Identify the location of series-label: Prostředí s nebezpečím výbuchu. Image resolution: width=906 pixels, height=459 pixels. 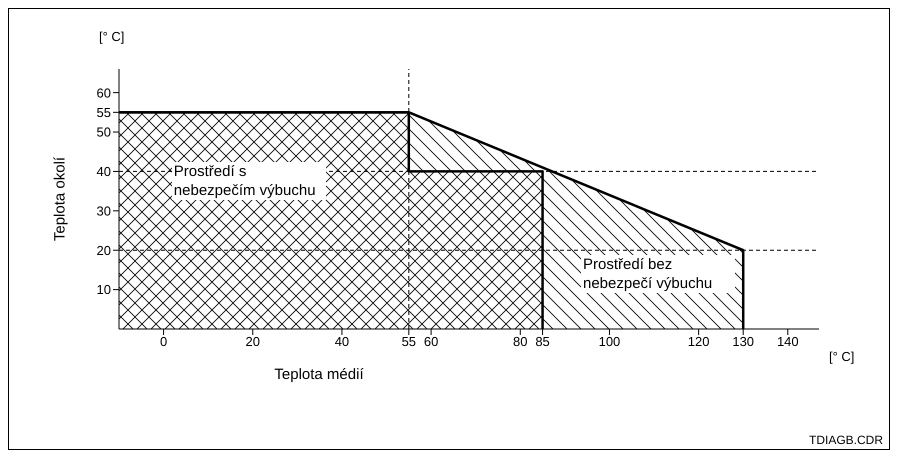
(249, 181).